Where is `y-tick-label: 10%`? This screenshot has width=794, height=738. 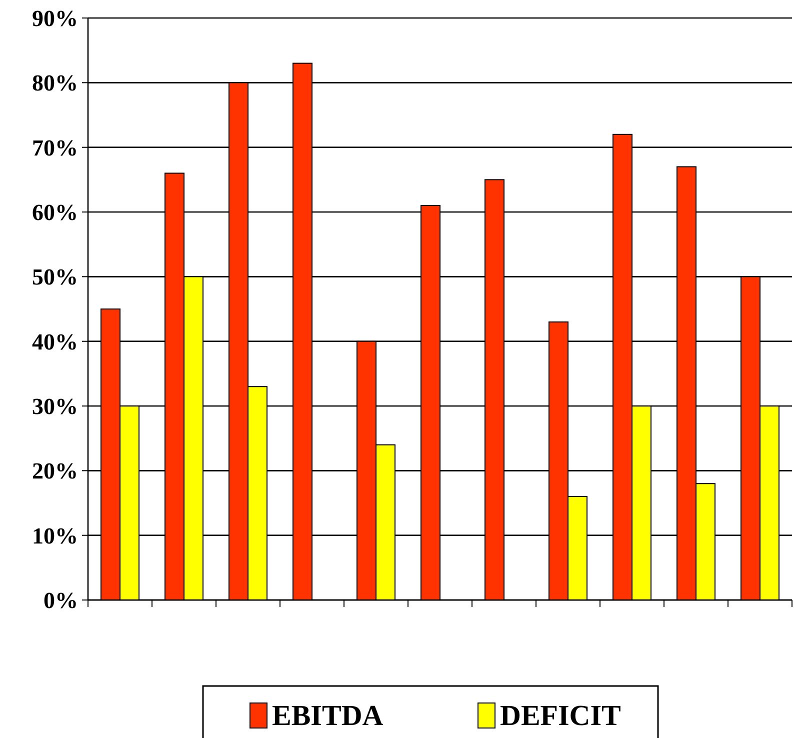 y-tick-label: 10% is located at coordinates (55, 535).